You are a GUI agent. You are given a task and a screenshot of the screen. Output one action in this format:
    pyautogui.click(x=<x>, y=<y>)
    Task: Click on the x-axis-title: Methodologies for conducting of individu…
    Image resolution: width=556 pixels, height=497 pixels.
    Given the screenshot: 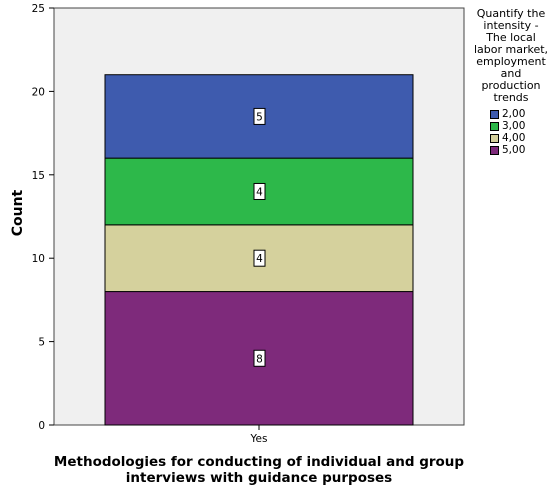 What is the action you would take?
    pyautogui.click(x=259, y=470)
    